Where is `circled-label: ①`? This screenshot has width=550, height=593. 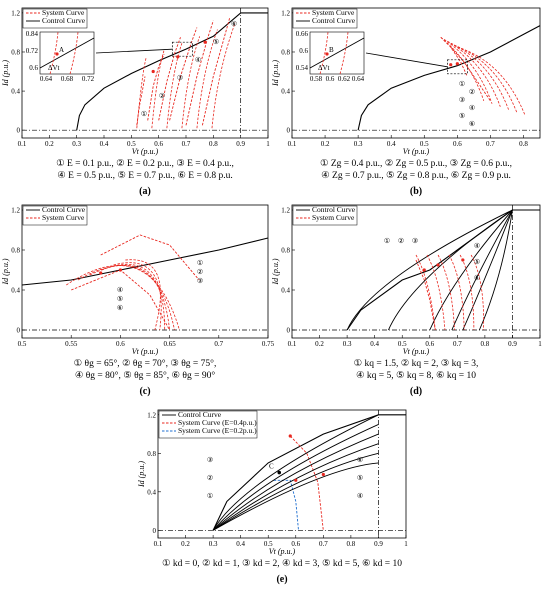
circled-label: ① is located at coordinates (144, 114).